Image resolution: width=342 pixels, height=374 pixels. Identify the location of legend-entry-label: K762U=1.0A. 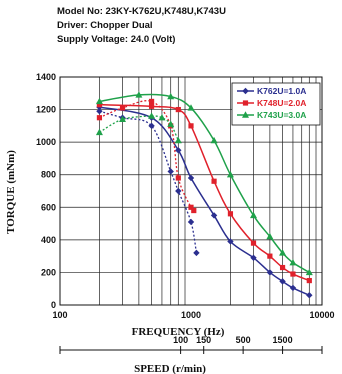
(281, 91).